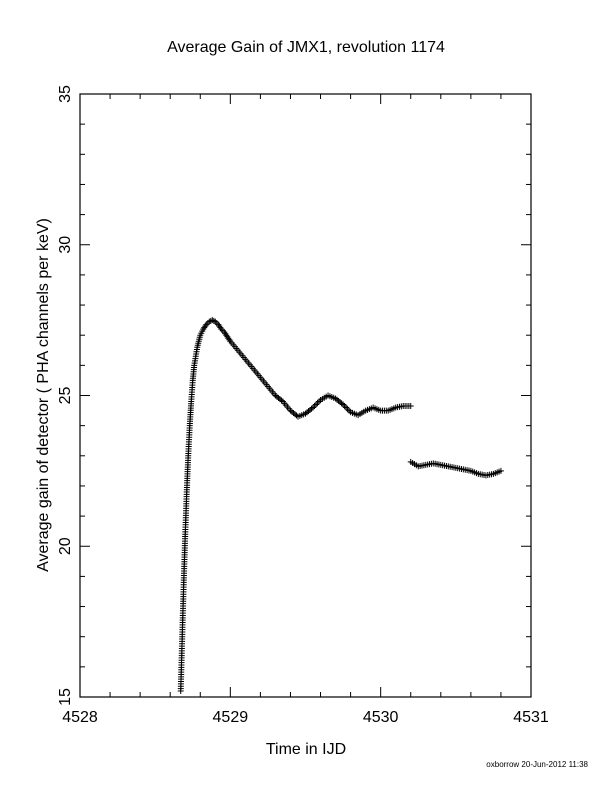 The height and width of the screenshot is (792, 612). I want to click on footer-credit: oxborrow 20-Jun-2012 11:38, so click(537, 764).